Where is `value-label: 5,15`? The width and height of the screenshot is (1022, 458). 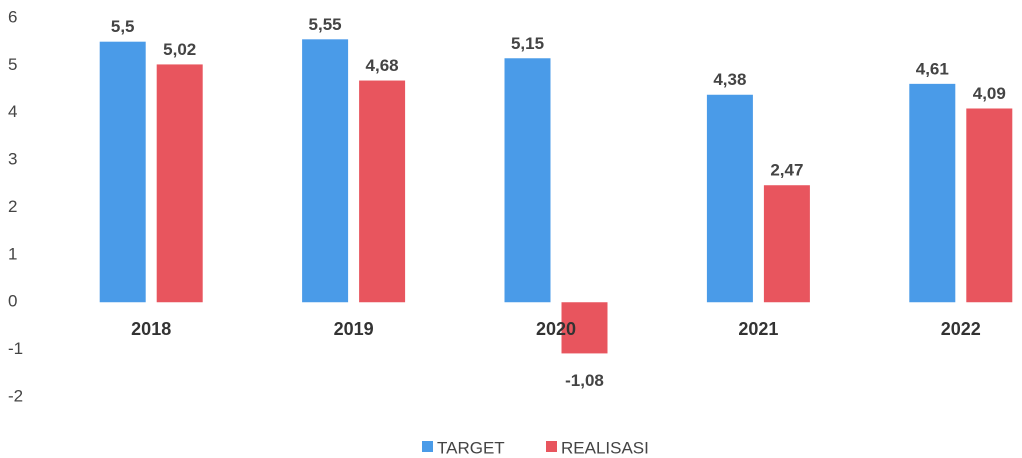
value-label: 5,15 is located at coordinates (527, 43).